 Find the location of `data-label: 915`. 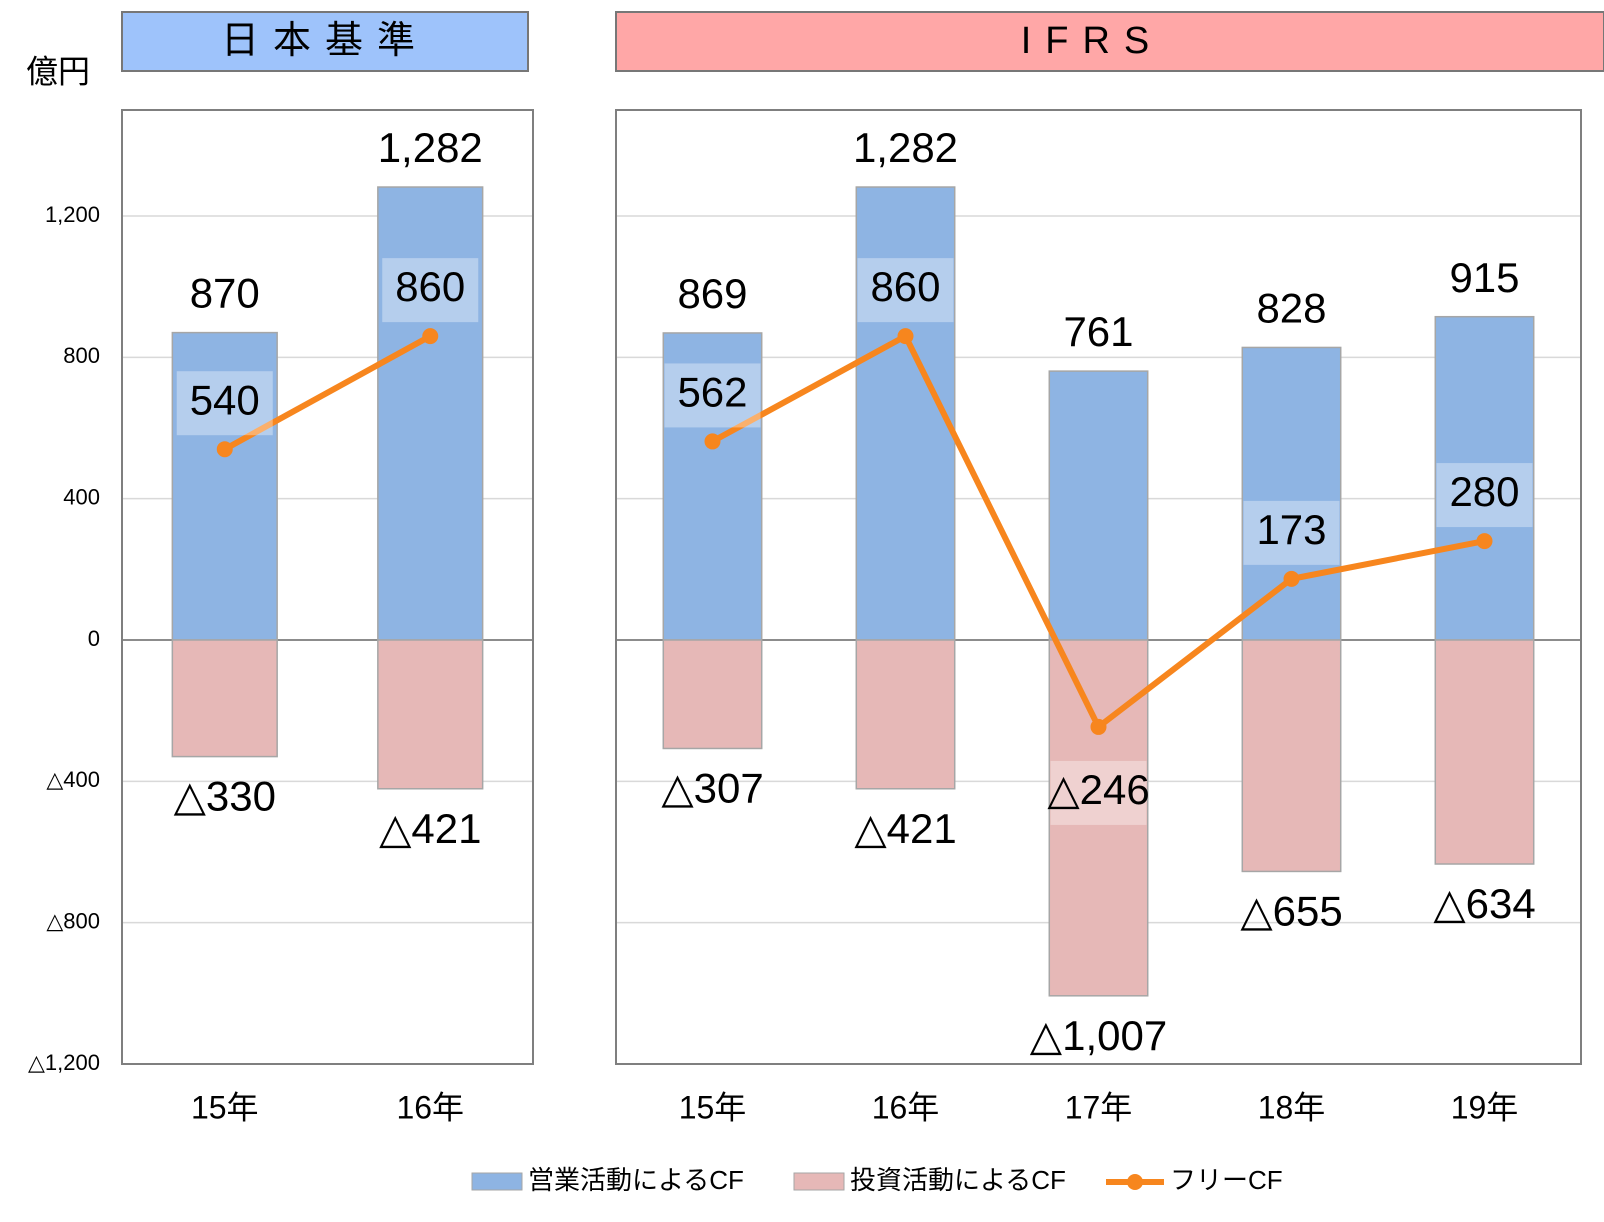

data-label: 915 is located at coordinates (1484, 277).